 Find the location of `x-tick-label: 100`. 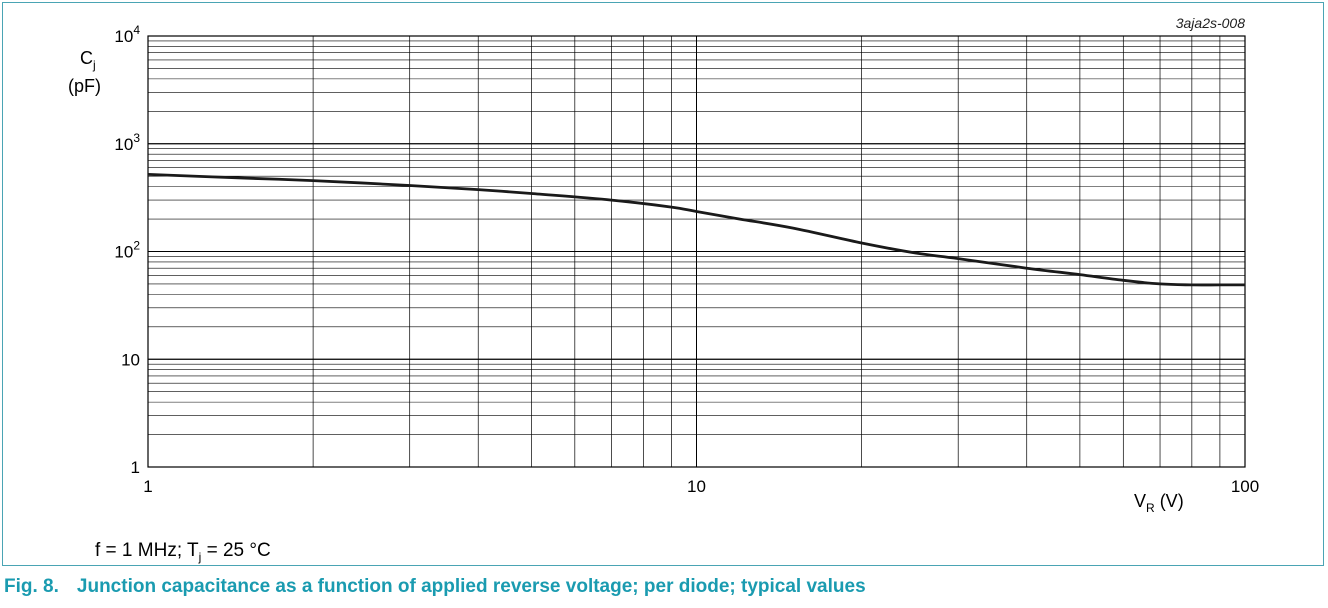

x-tick-label: 100 is located at coordinates (1245, 486).